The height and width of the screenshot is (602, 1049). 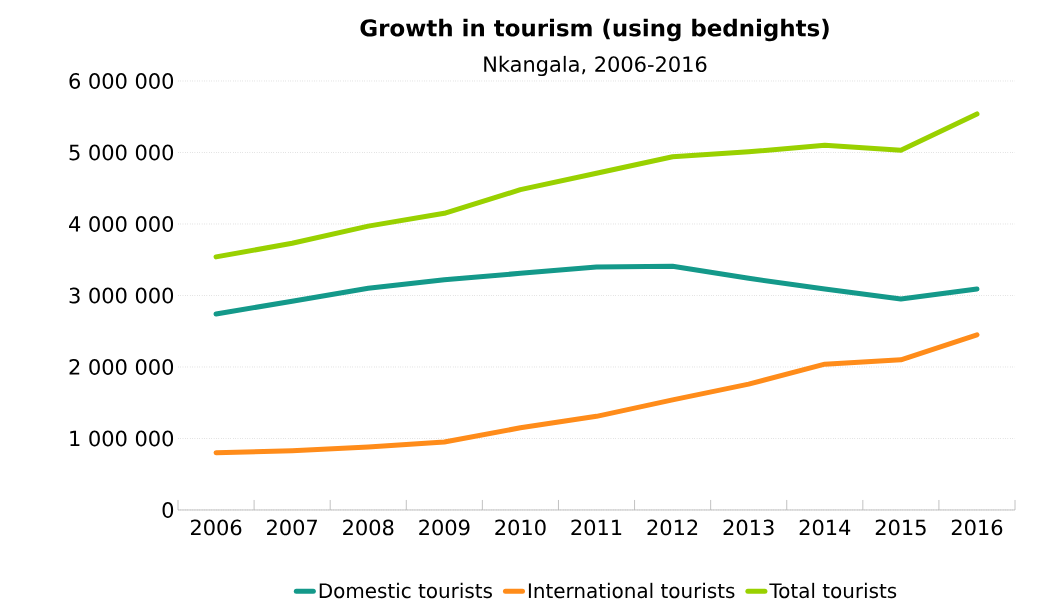 What do you see at coordinates (596, 527) in the screenshot?
I see `x-tick-label: 2011` at bounding box center [596, 527].